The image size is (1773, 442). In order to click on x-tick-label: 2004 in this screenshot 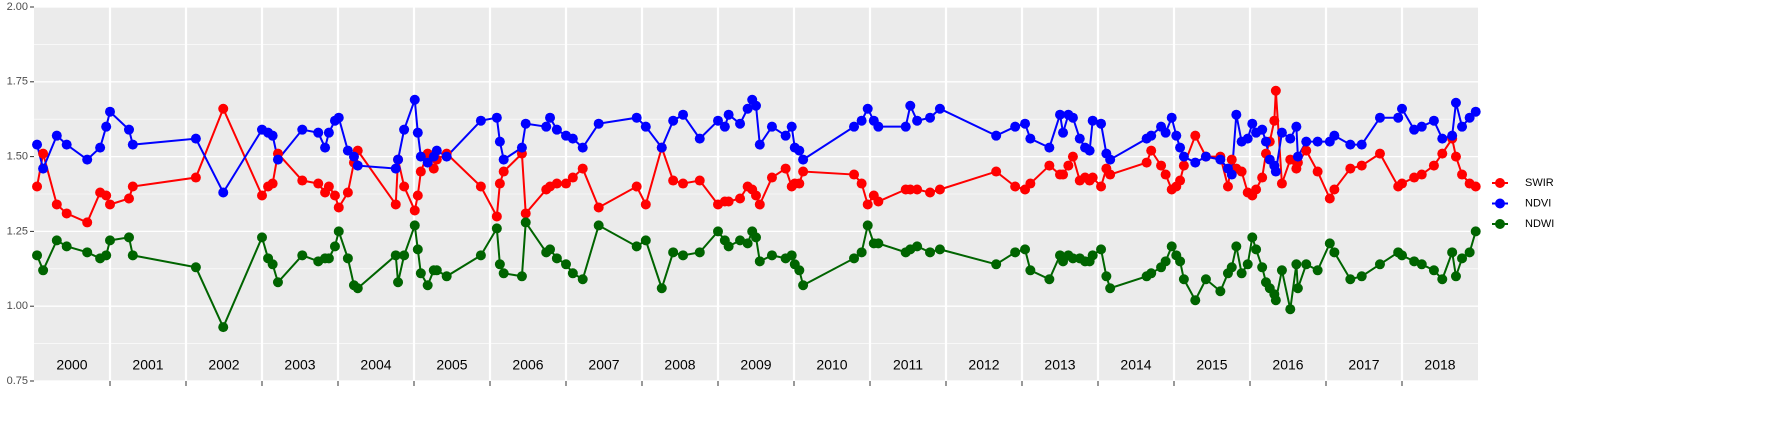, I will do `click(375, 365)`.